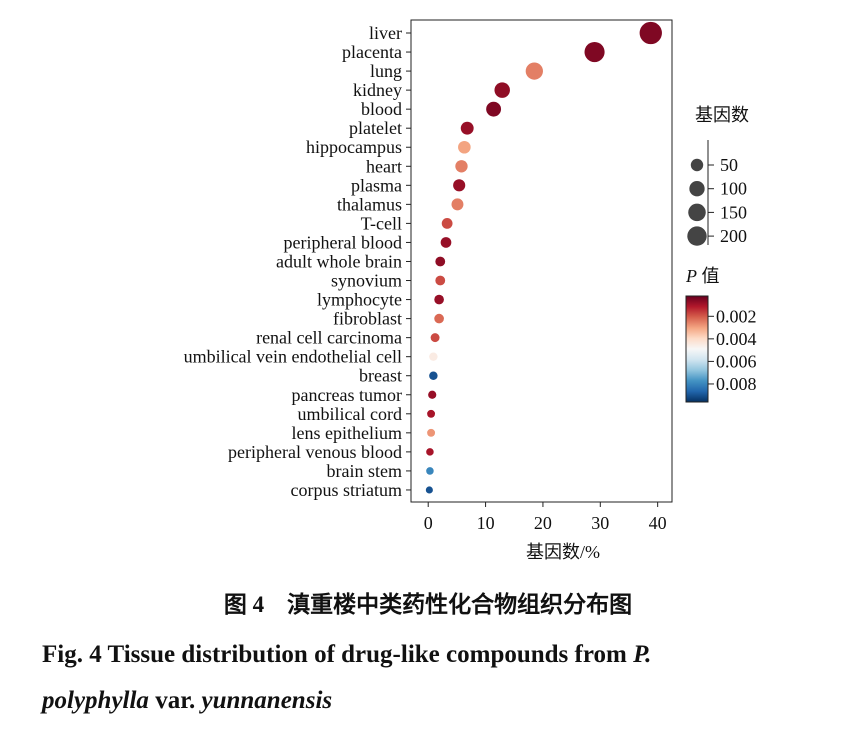 The image size is (855, 739). Describe the element at coordinates (708, 276) in the screenshot. I see `text-part: 值` at that location.